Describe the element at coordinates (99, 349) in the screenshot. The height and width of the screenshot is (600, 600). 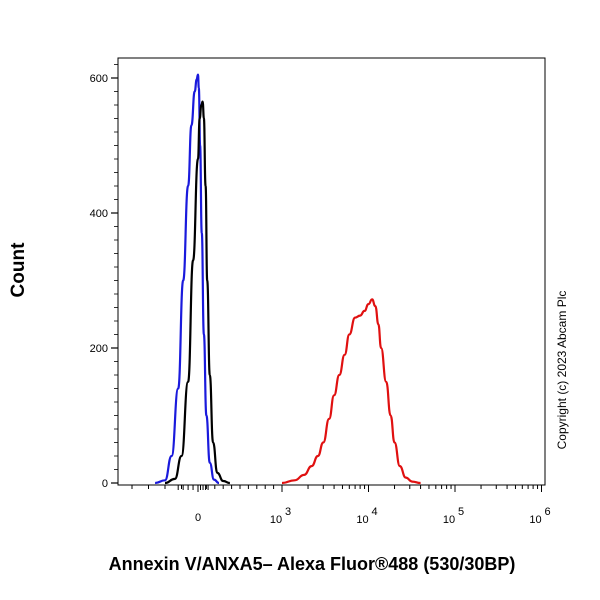
I see `y-tick-label: 200` at that location.